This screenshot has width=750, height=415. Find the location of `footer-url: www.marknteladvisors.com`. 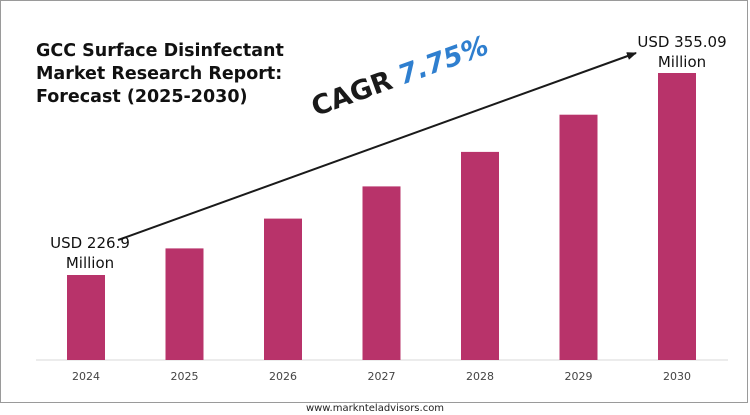

footer-url: www.marknteladvisors.com is located at coordinates (375, 408).